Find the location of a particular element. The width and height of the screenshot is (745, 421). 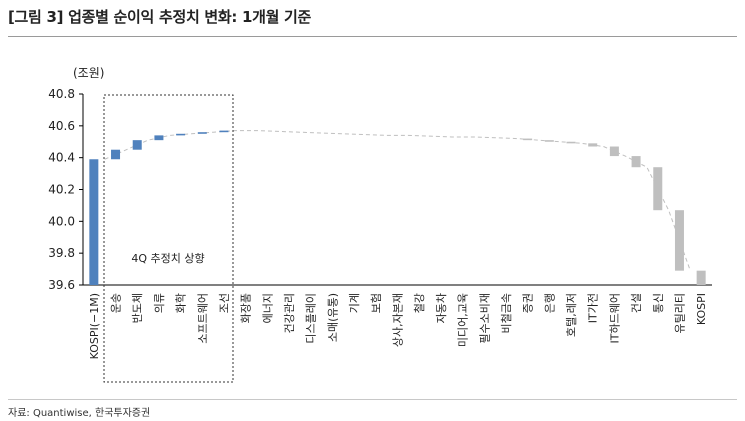

bar-유틸리티 is located at coordinates (679, 240).